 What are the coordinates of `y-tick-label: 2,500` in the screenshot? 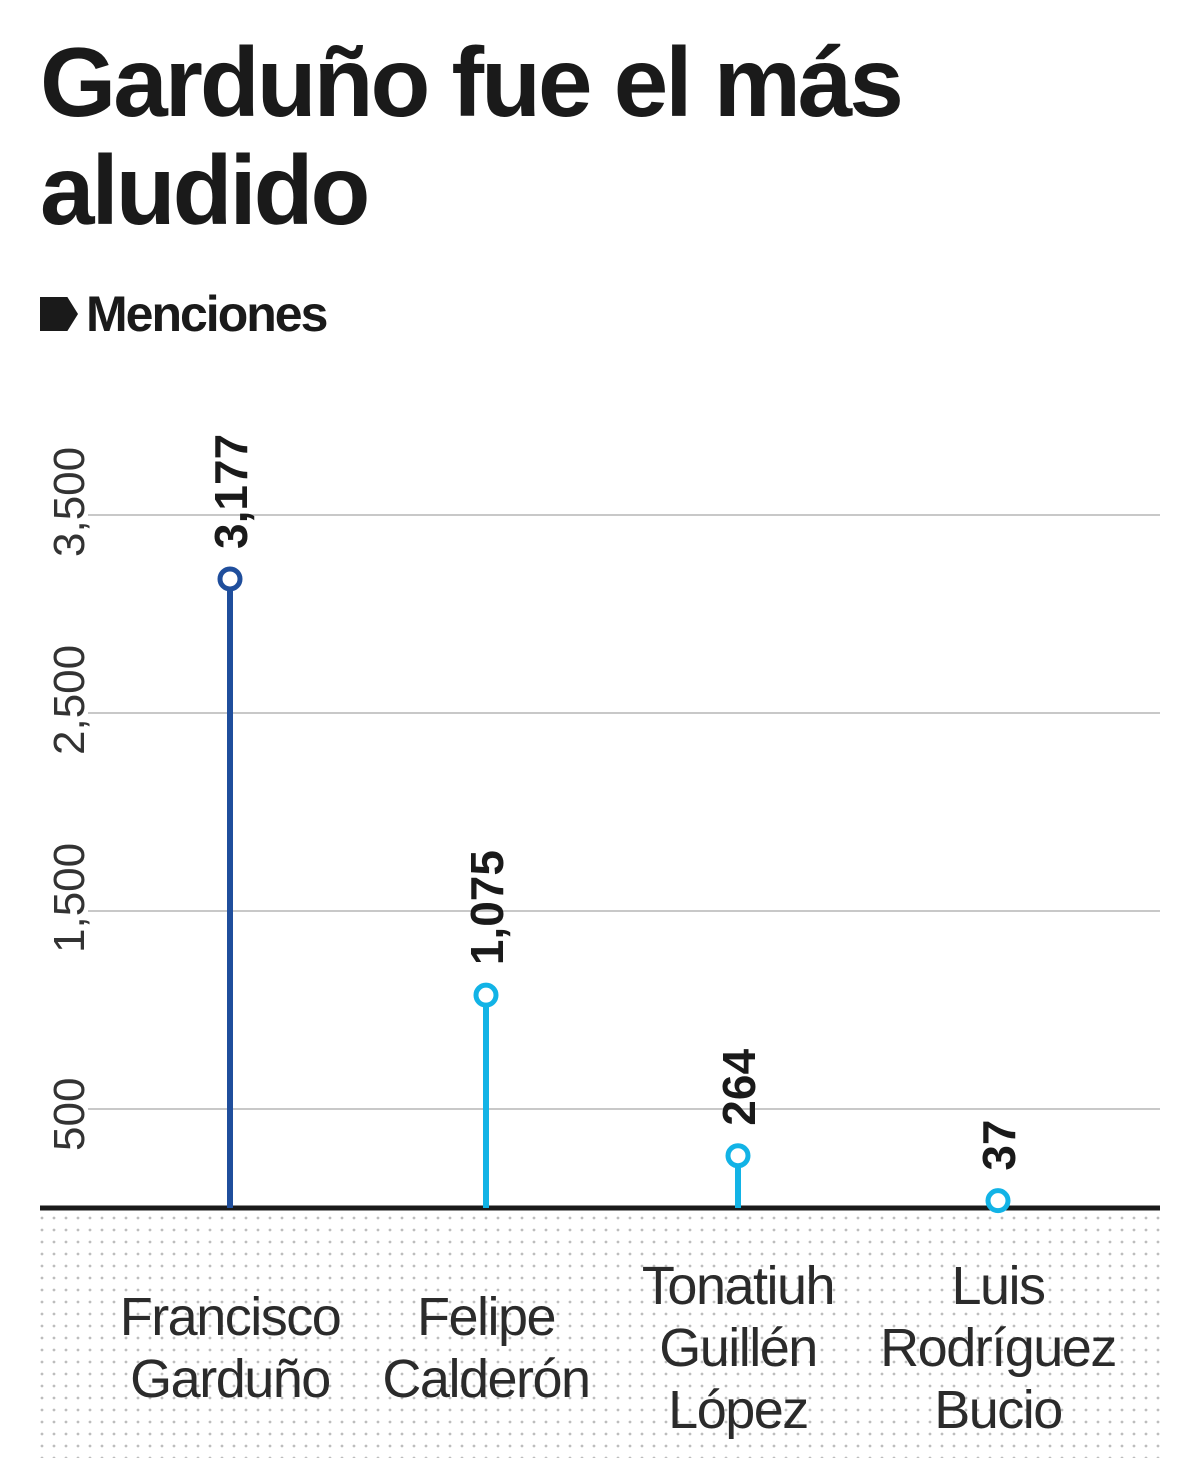 It's located at (69, 700).